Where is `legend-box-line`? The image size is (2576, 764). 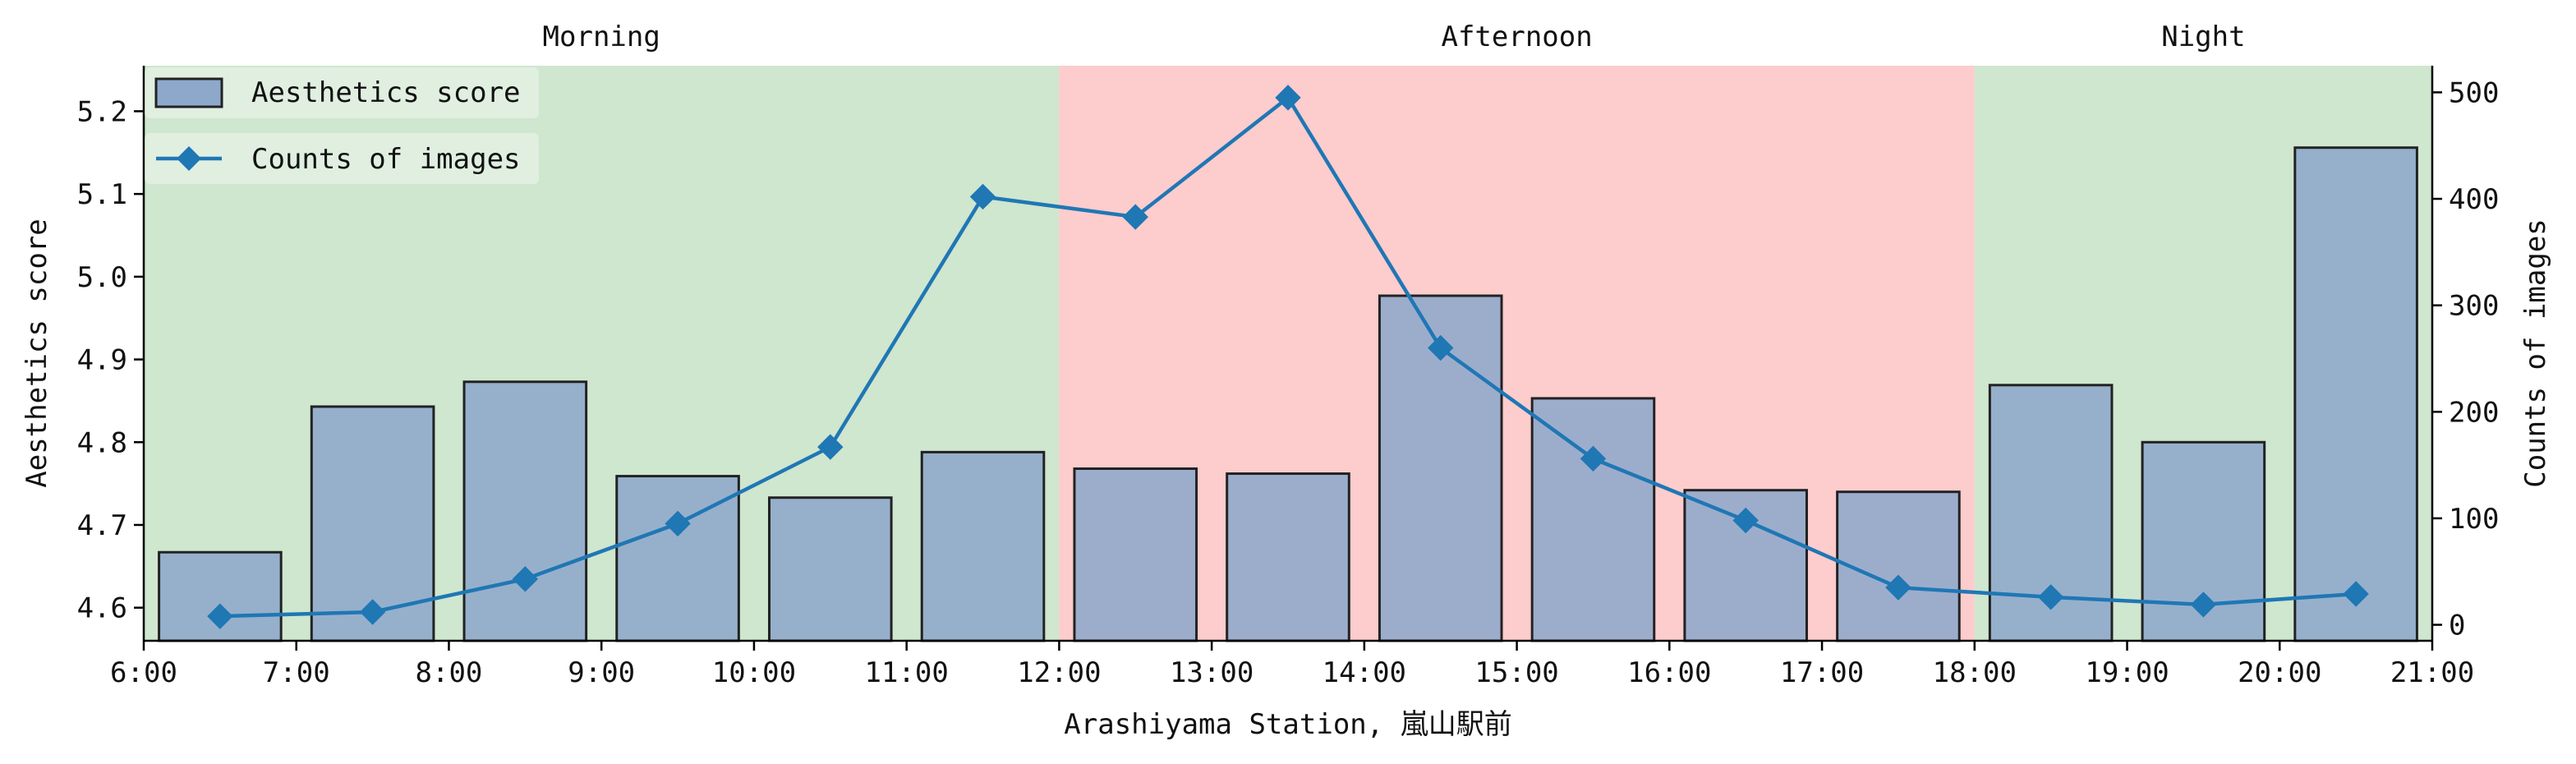
legend-box-line is located at coordinates (342, 158).